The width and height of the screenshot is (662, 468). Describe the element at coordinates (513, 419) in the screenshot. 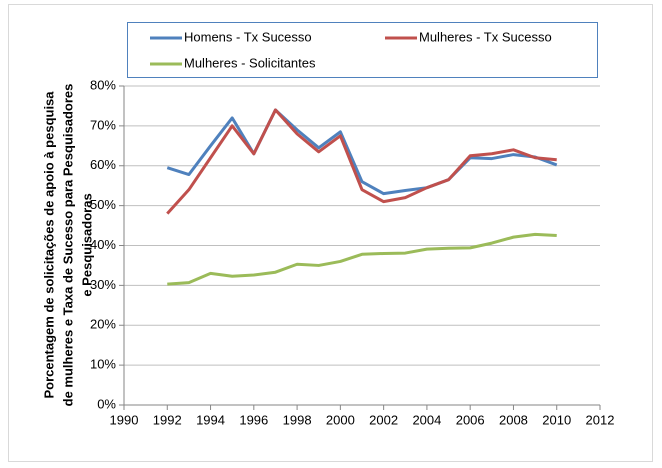

I see `x-tick-label: 2008` at that location.